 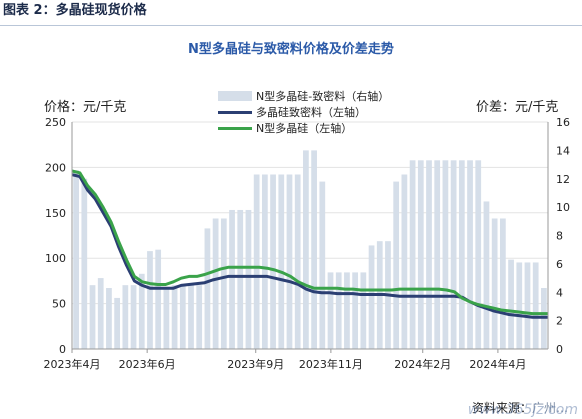 I want to click on chart-title: N型多晶硅与致密料价格及价差走势, so click(x=291, y=49).